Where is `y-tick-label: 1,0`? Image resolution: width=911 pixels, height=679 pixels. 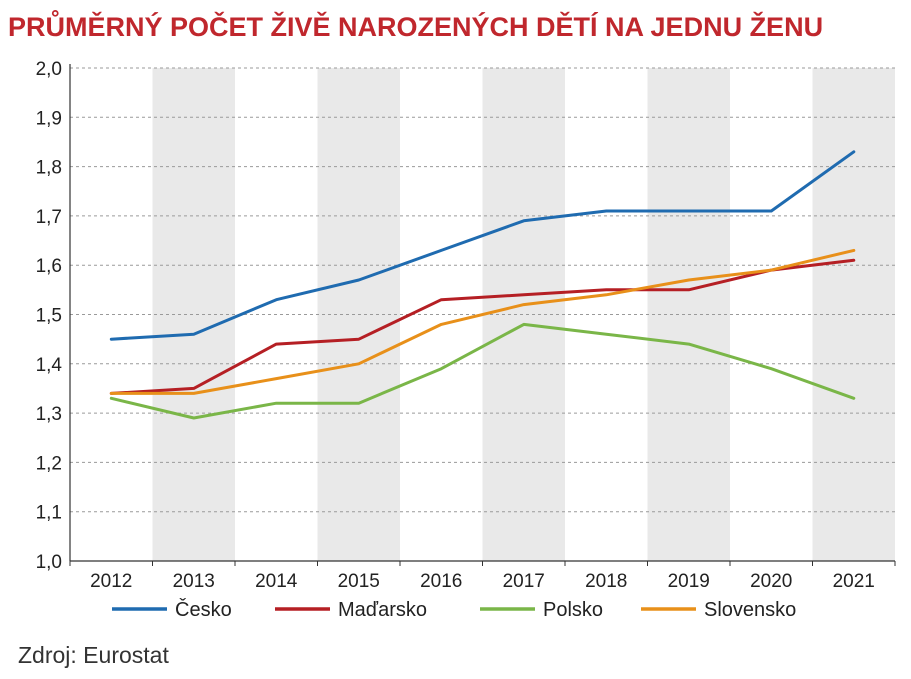
y-tick-label: 1,0 is located at coordinates (49, 562).